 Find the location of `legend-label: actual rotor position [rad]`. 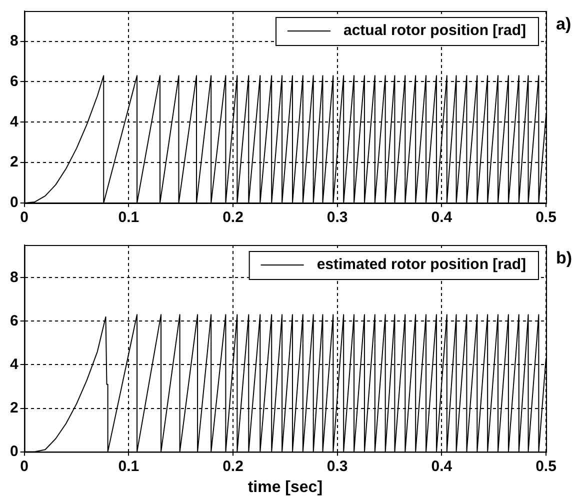

legend-label: actual rotor position [rad] is located at coordinates (434, 31).